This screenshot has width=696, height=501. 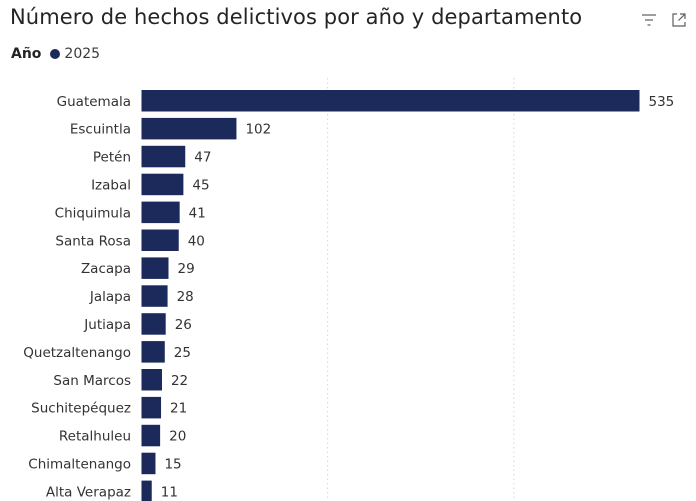 I want to click on visual-header-icons, so click(x=664, y=20).